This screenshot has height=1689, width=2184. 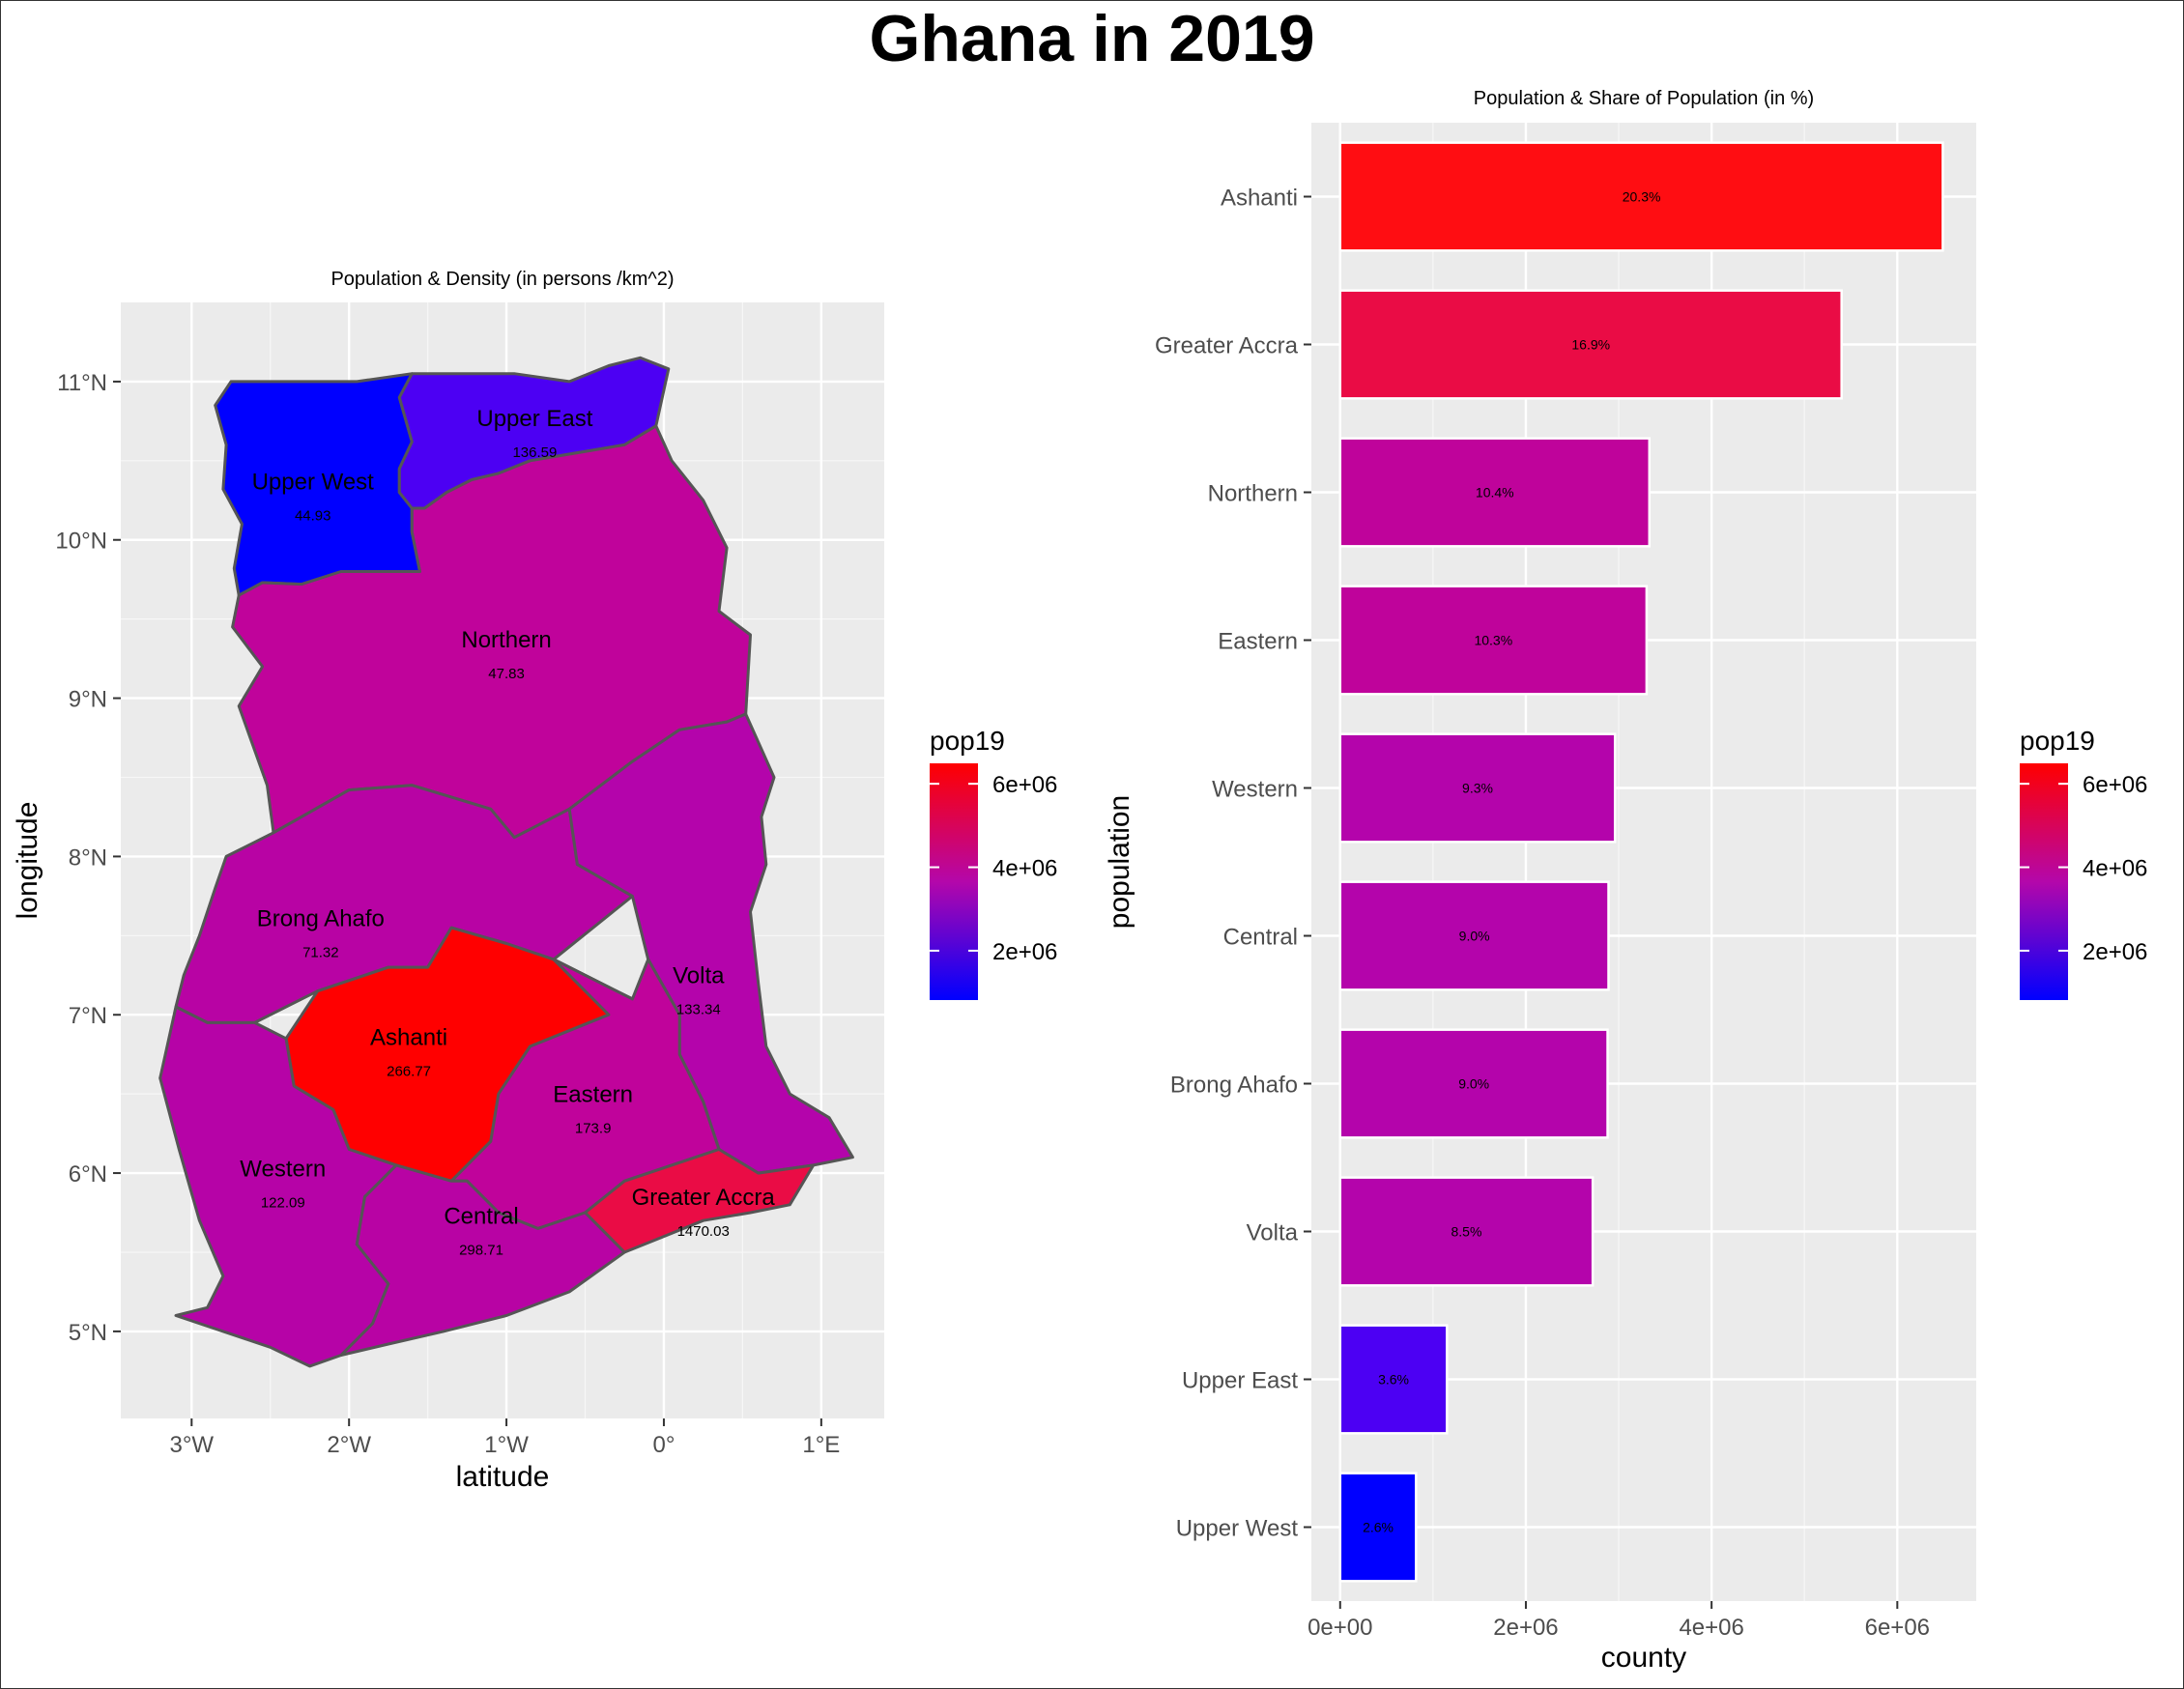 I want to click on bar-x-tick-label: 2e+06, so click(x=1526, y=1628).